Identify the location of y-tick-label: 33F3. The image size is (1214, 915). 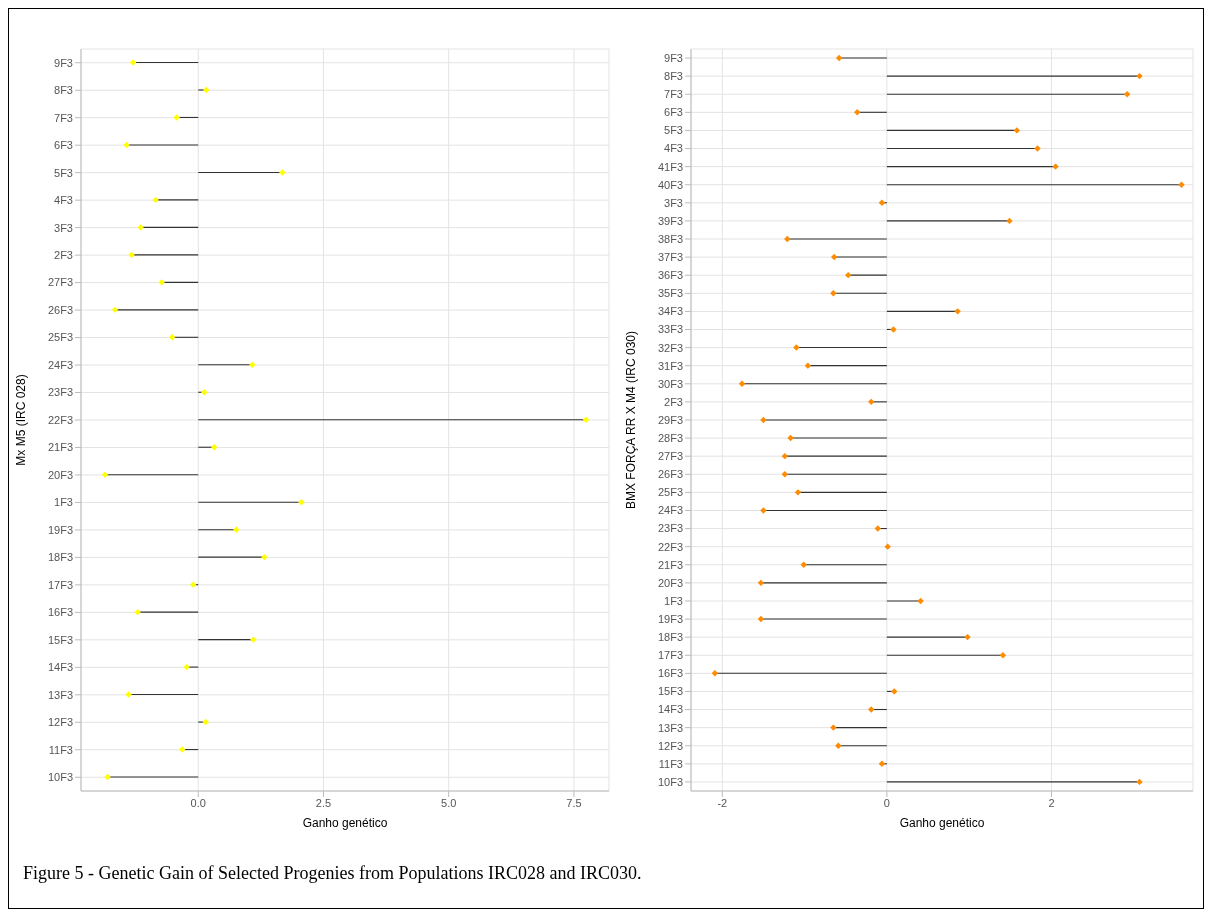
(670, 329).